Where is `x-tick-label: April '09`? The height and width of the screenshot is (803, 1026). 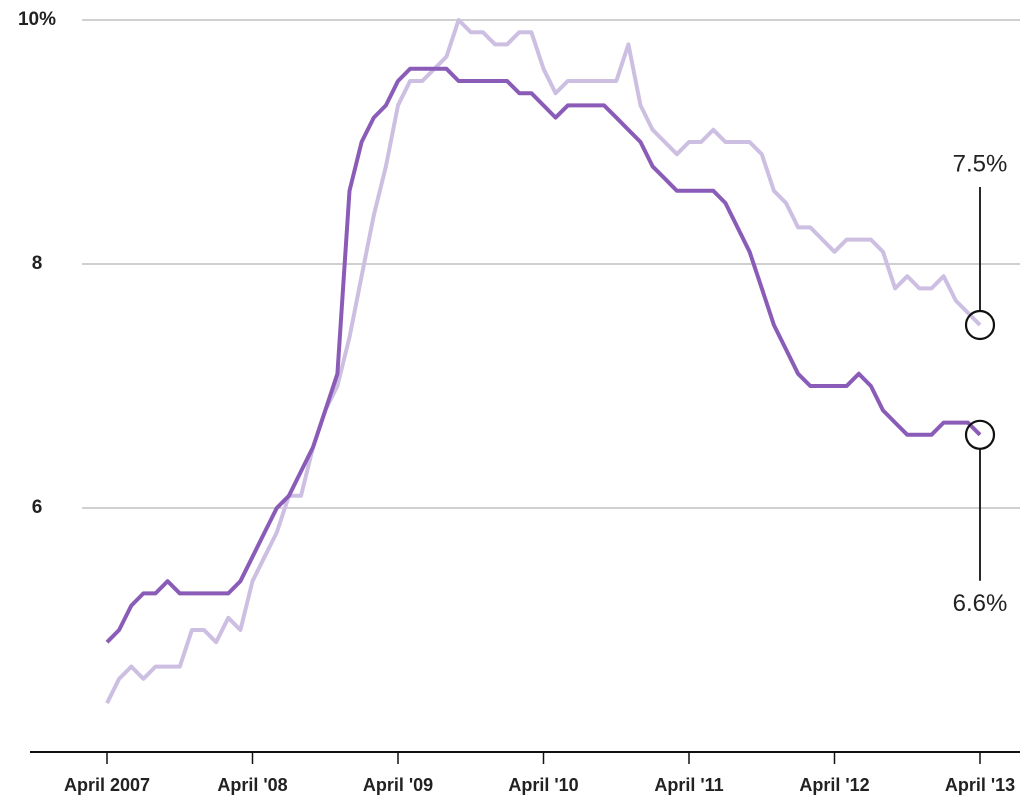 x-tick-label: April '09 is located at coordinates (398, 785).